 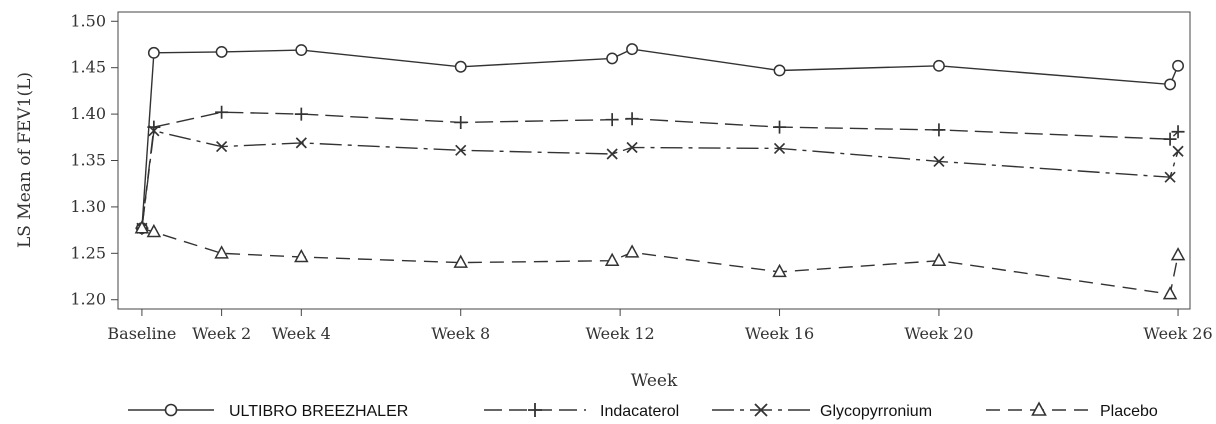 I want to click on x-tick-label: Week 16, so click(x=779, y=333).